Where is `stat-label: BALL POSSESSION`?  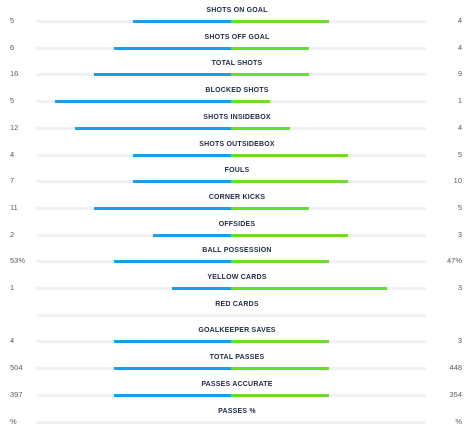
stat-label: BALL POSSESSION is located at coordinates (237, 251).